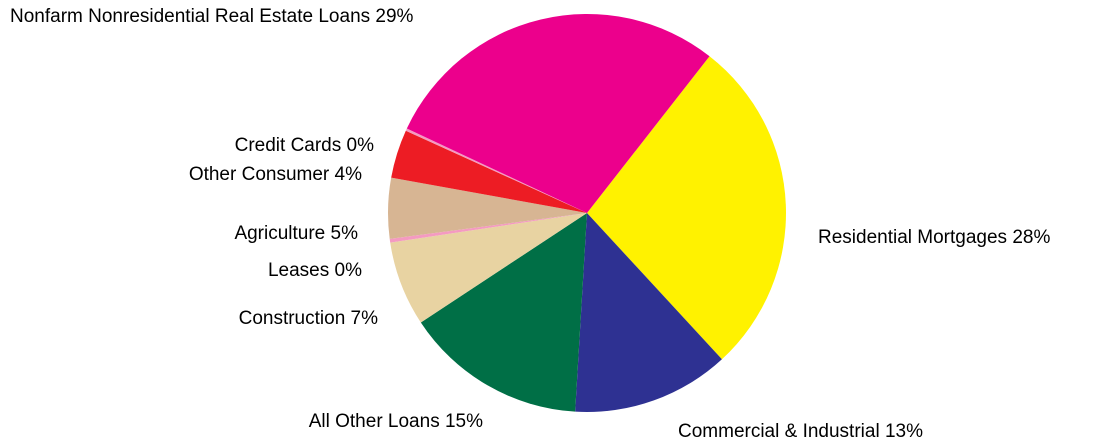 The height and width of the screenshot is (442, 1113). I want to click on pie-slice-other-consumer, so click(489, 171).